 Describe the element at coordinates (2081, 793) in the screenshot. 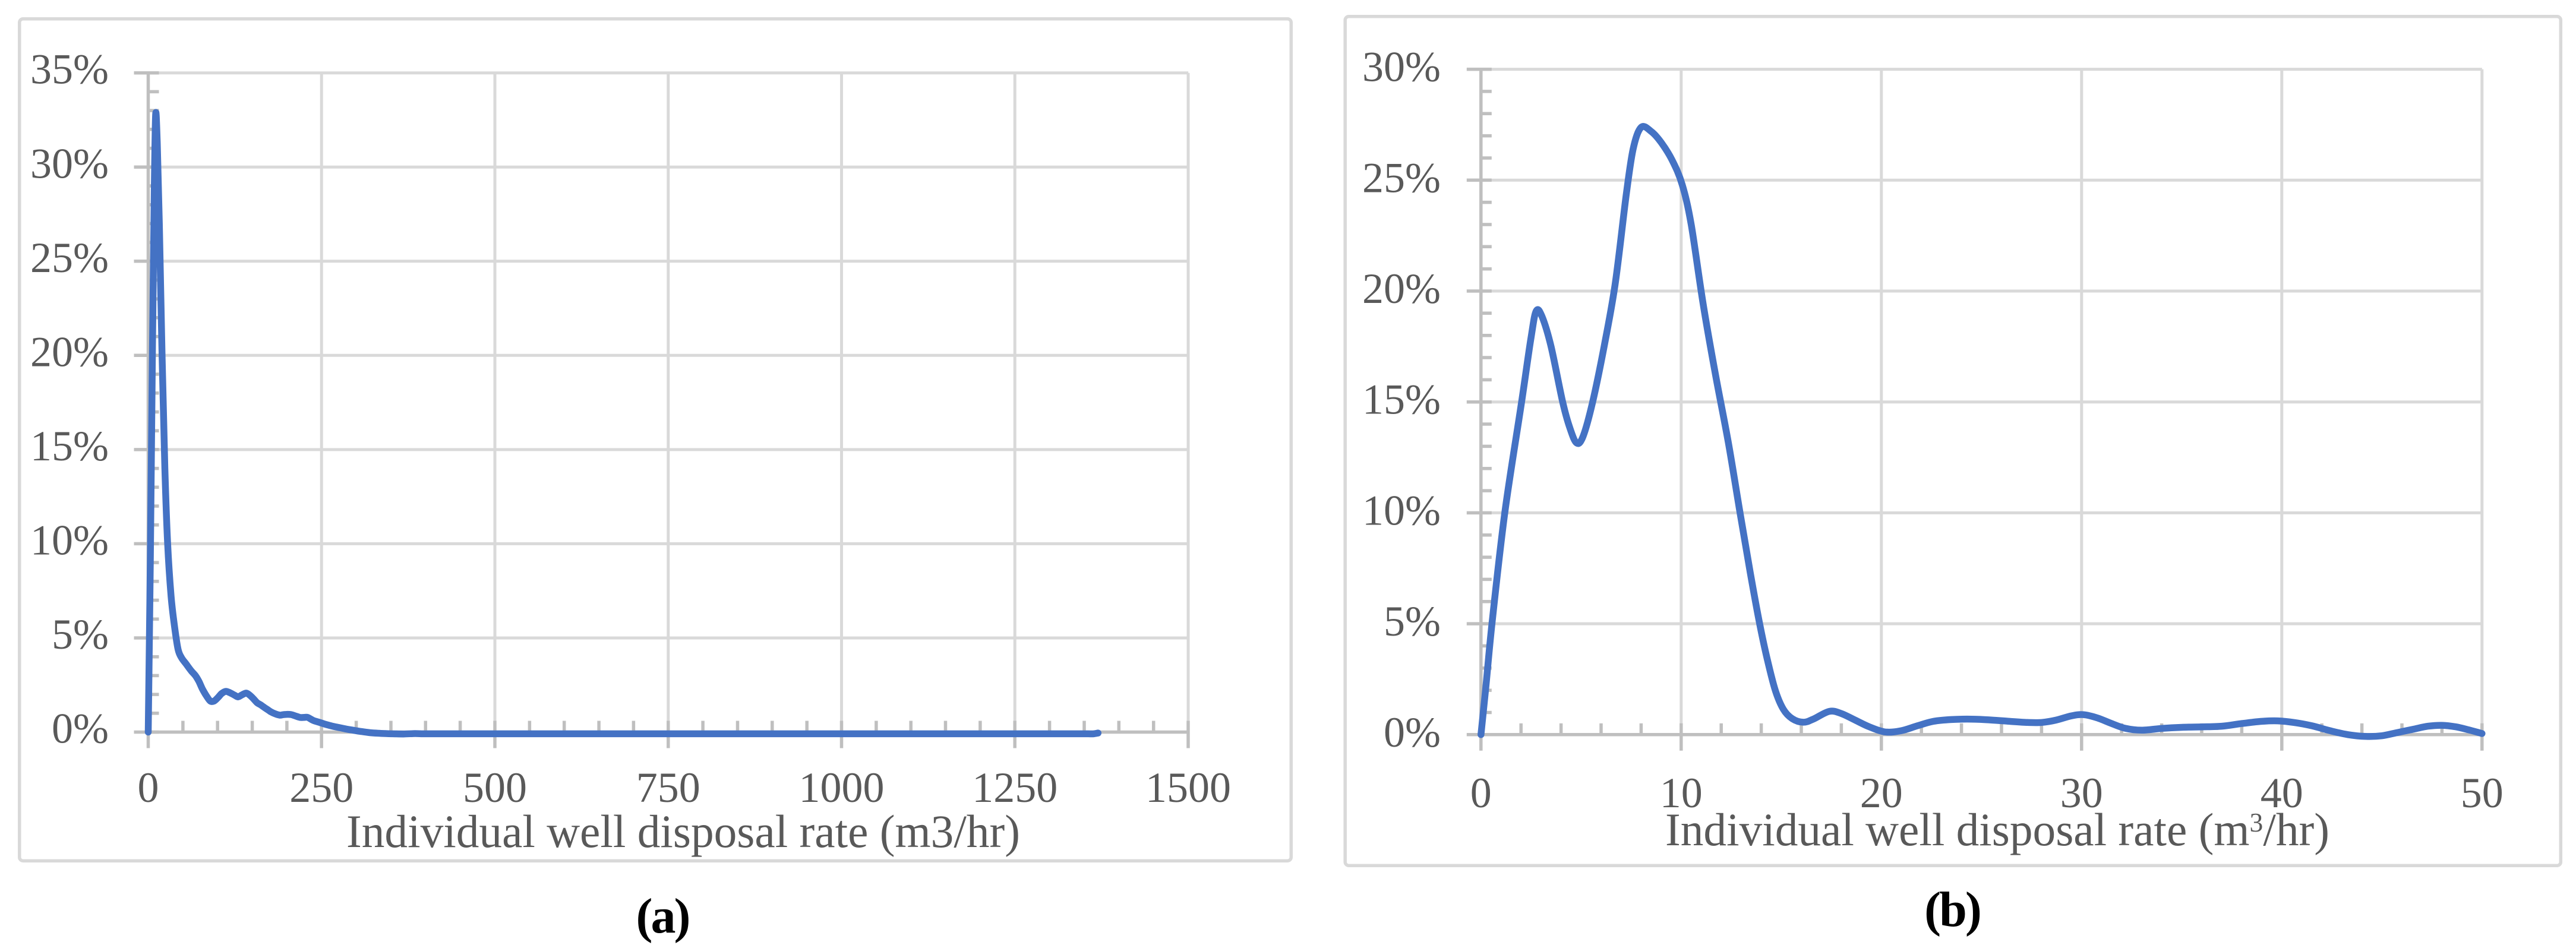

I see `svg-text: 30` at that location.